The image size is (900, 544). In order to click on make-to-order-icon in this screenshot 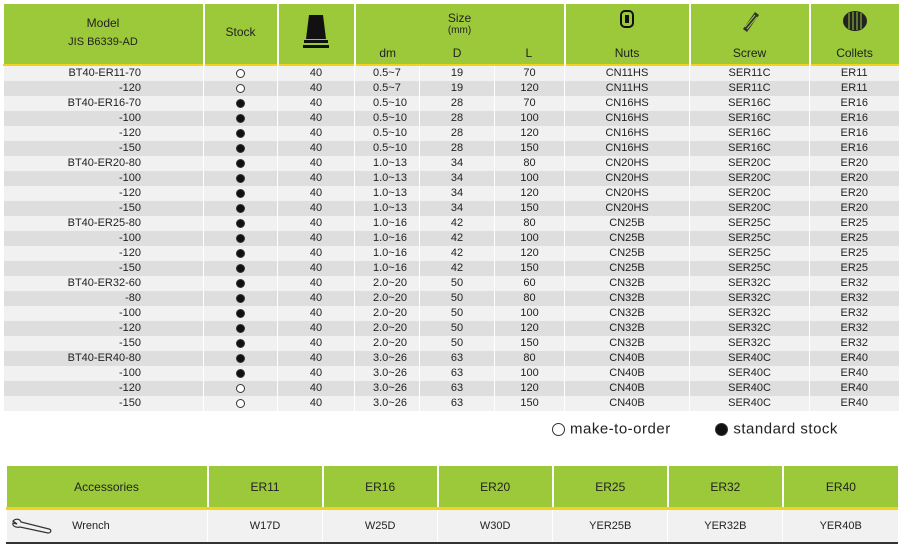, I will do `click(240, 403)`.